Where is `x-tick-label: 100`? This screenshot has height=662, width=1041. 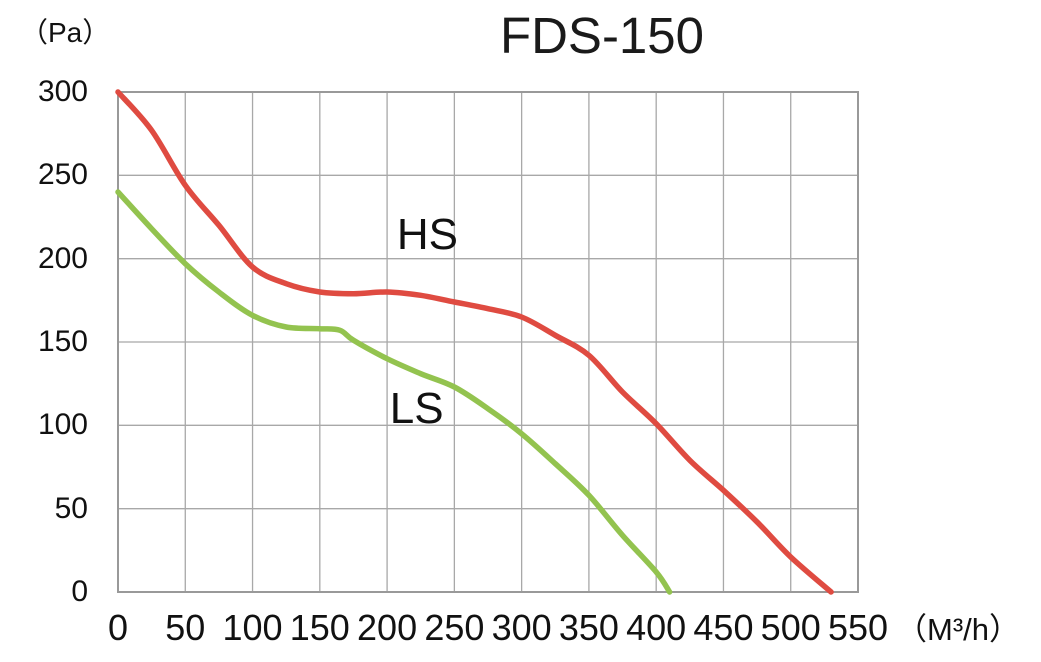
x-tick-label: 100 is located at coordinates (252, 627).